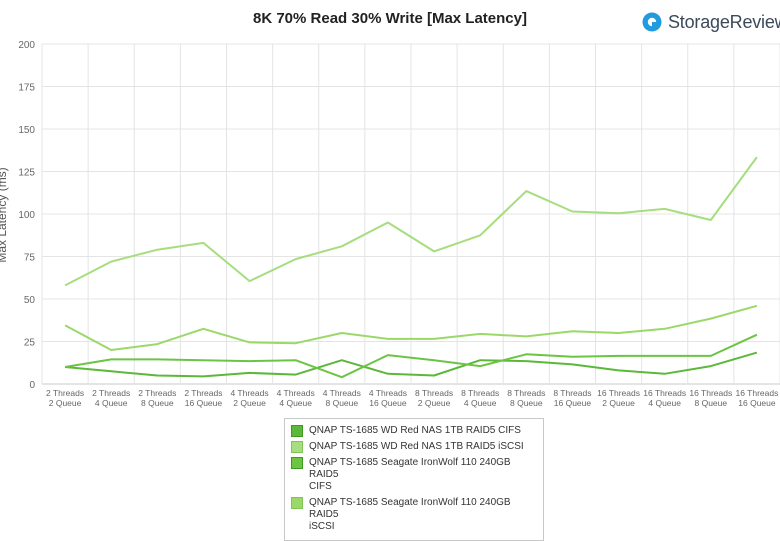  I want to click on y-tick-label: 150, so click(26, 130).